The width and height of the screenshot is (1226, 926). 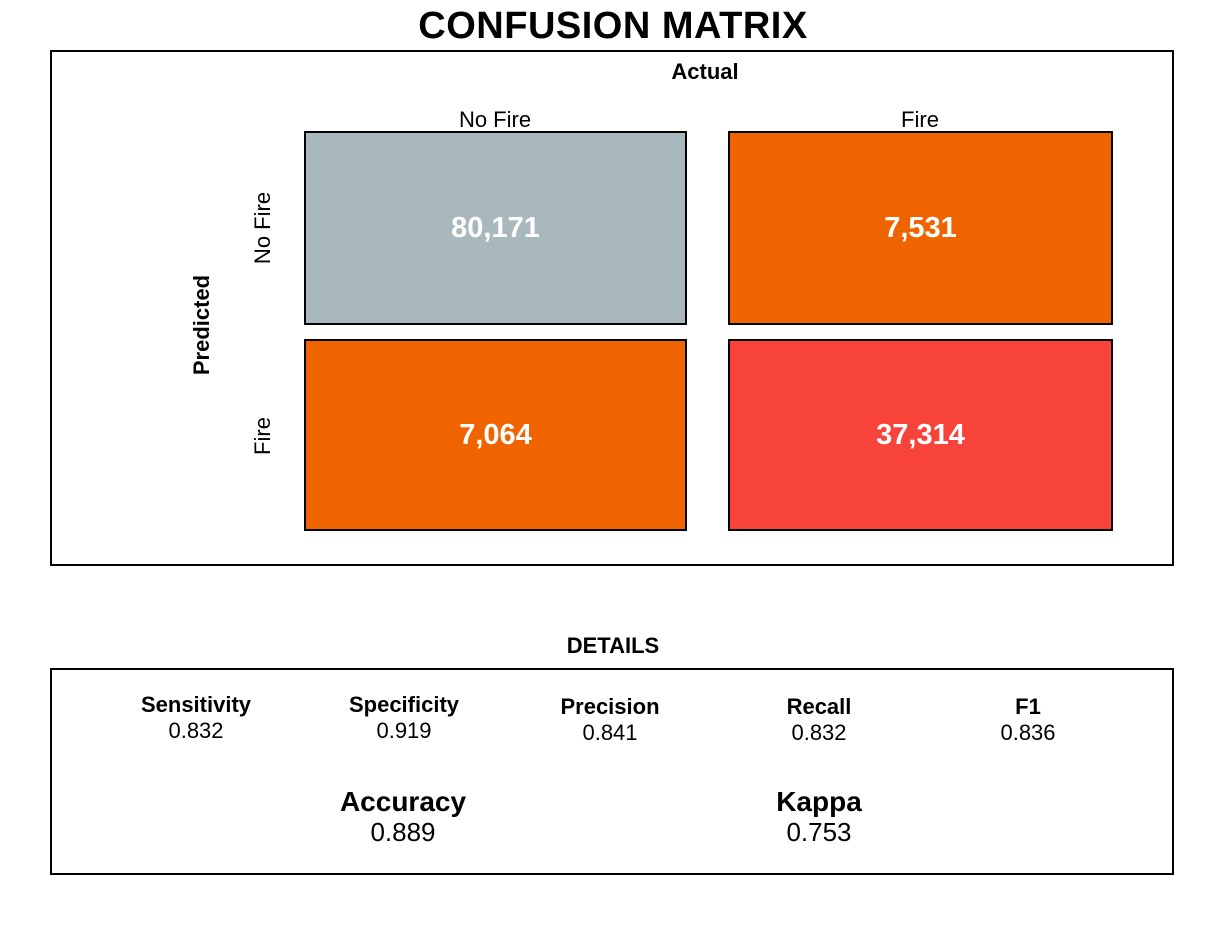 I want to click on metric-value: 0.889, so click(x=403, y=832).